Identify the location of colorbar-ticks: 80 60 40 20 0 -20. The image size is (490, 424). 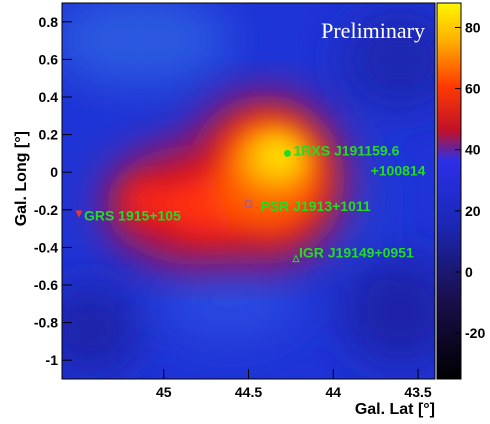
(470, 180).